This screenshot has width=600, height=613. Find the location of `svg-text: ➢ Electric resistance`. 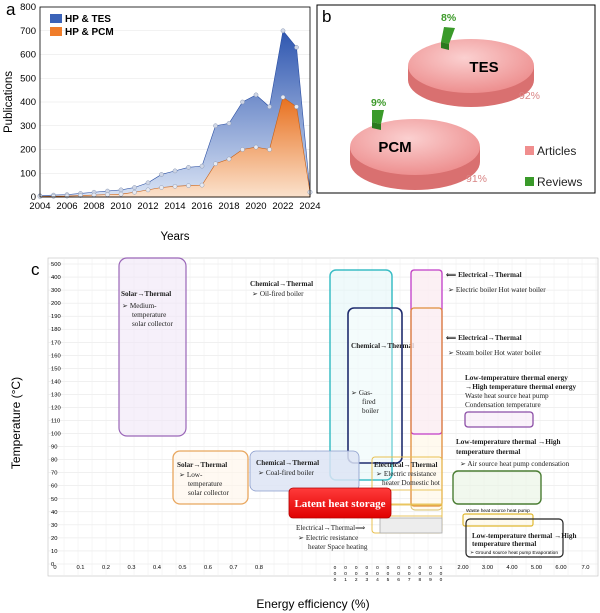

svg-text: ➢ Electric resistance is located at coordinates (406, 474).